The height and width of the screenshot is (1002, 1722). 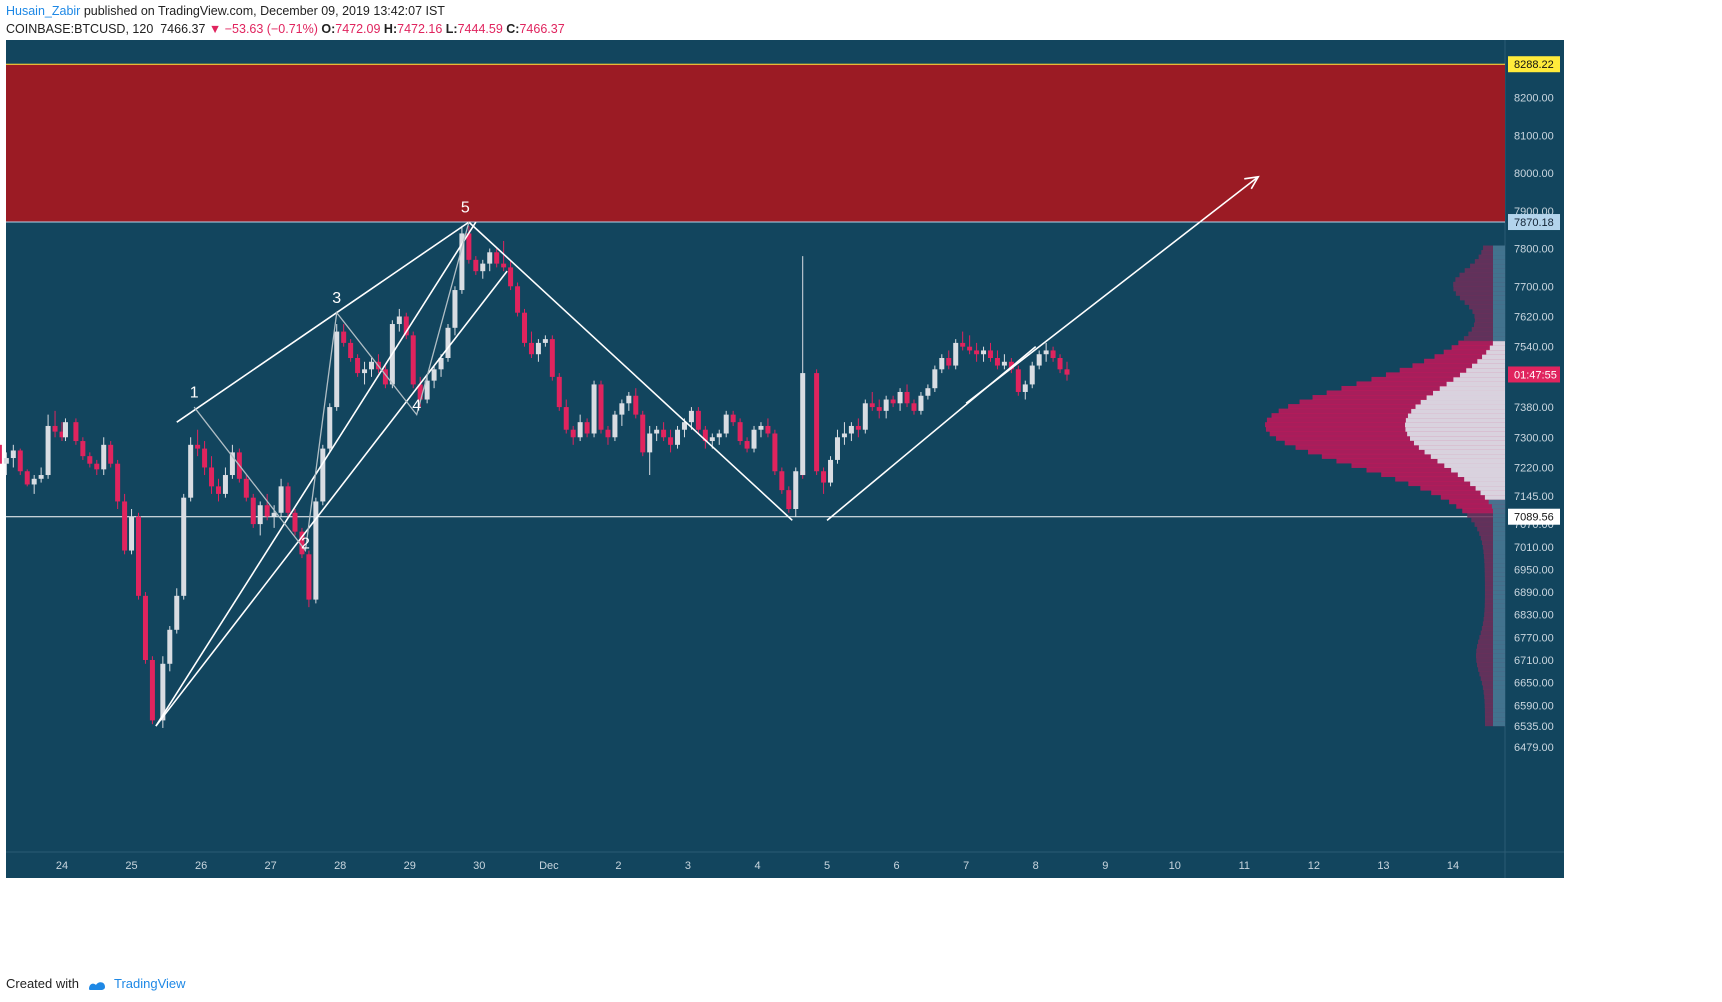 What do you see at coordinates (1314, 866) in the screenshot?
I see `x-tick-label: 12` at bounding box center [1314, 866].